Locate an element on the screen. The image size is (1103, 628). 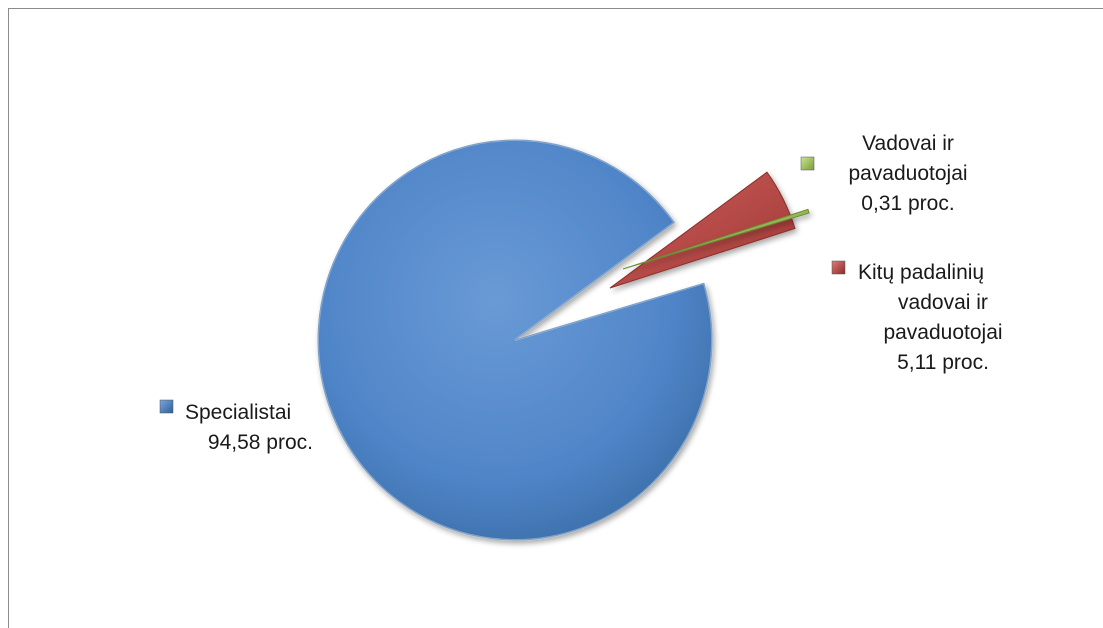
label-vadovai-ir-pavaduotojai: Vadovai ir pavaduotojai 0,31 proc. is located at coordinates (884, 173).